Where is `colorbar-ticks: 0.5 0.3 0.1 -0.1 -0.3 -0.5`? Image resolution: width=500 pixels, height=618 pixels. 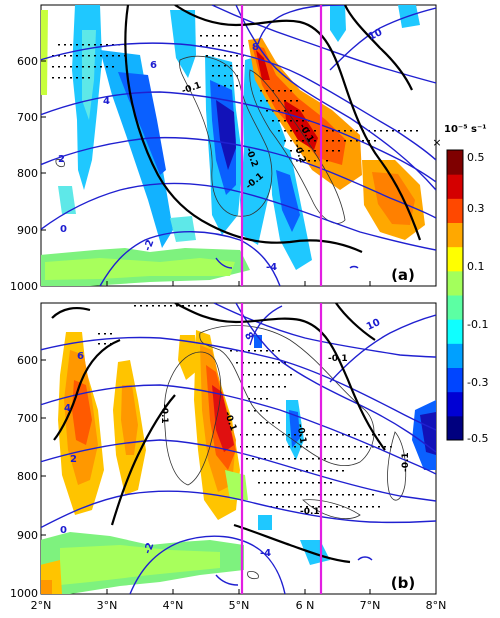
colorbar-ticks: 0.5 0.3 0.1 -0.1 -0.3 -0.5 is located at coordinates (477, 298).